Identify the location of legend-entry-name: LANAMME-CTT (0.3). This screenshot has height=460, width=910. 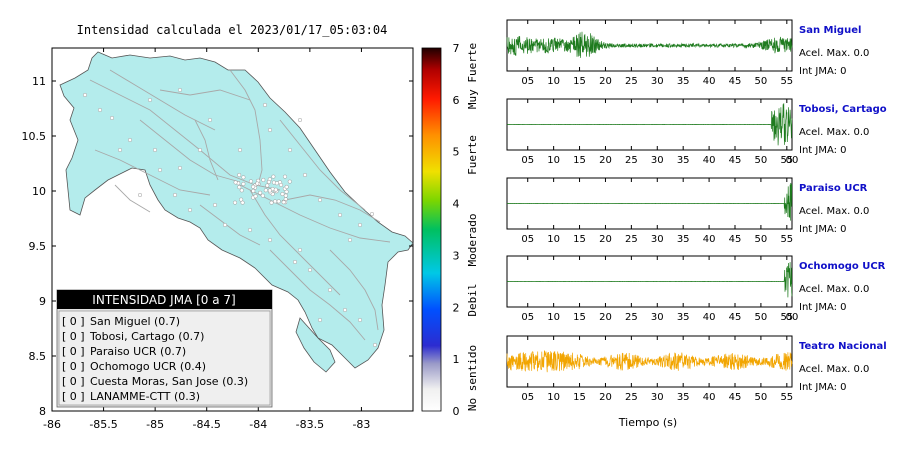
(145, 396).